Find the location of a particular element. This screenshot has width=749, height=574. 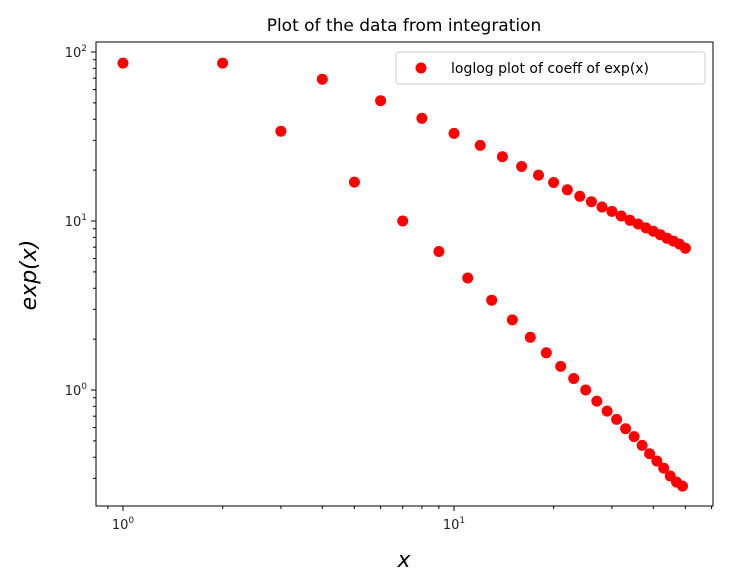

x-tick-label: 10¹ is located at coordinates (454, 524).